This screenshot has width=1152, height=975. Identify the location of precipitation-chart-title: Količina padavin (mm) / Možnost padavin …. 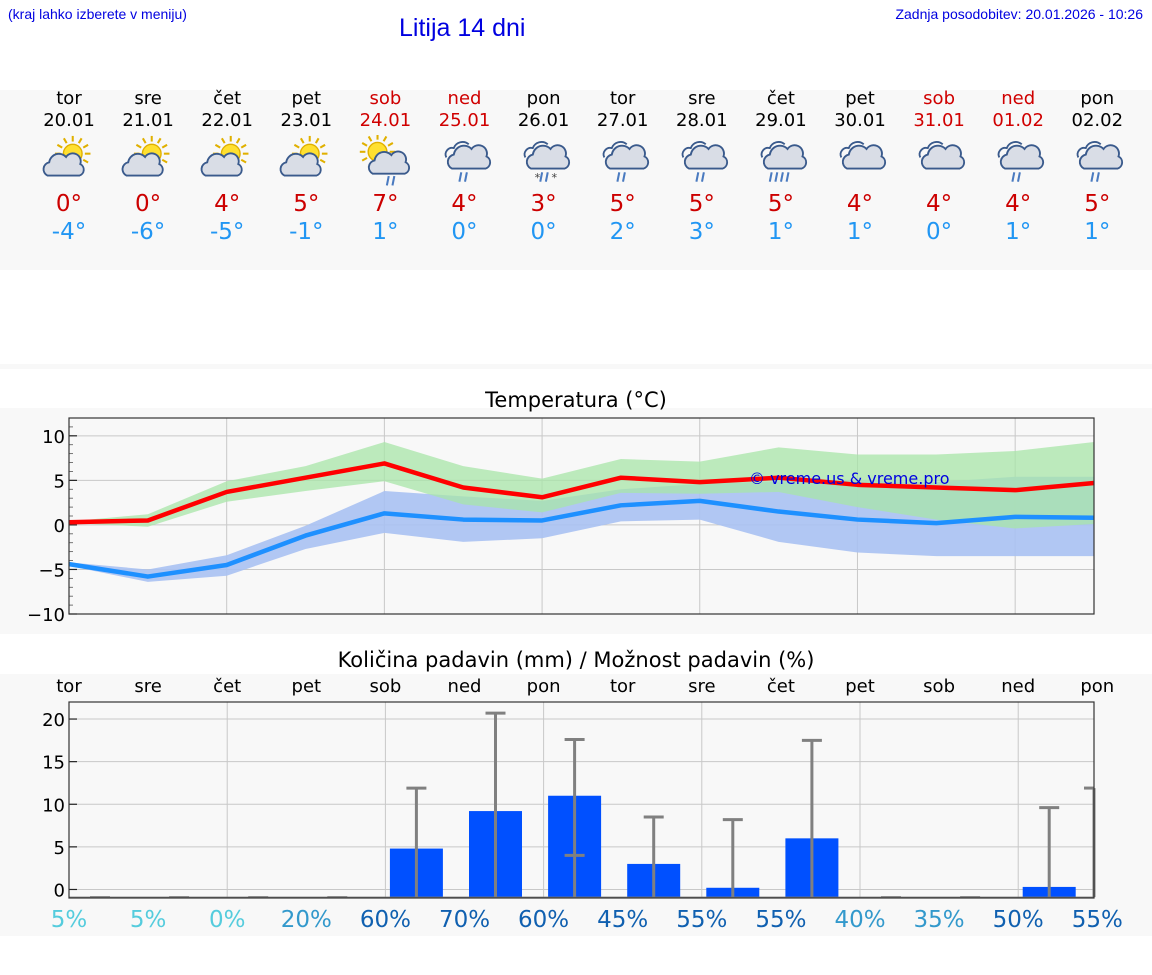
(576, 660).